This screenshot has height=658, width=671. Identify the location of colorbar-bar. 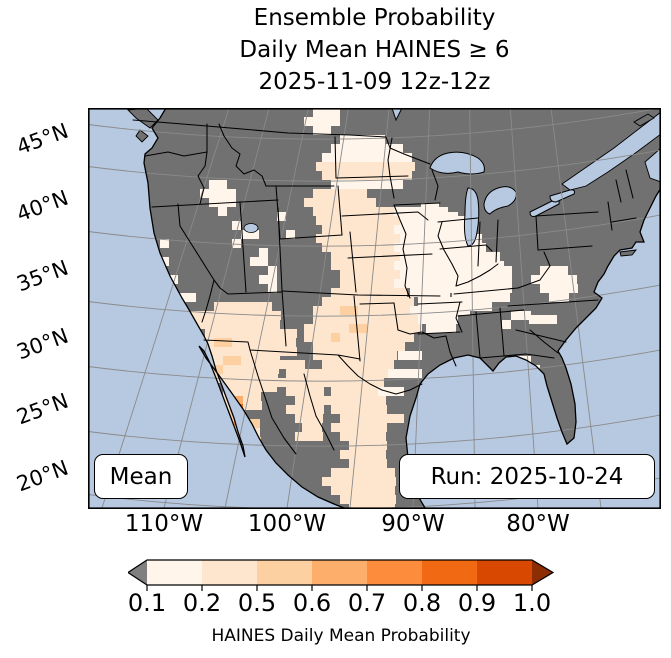
(340, 575).